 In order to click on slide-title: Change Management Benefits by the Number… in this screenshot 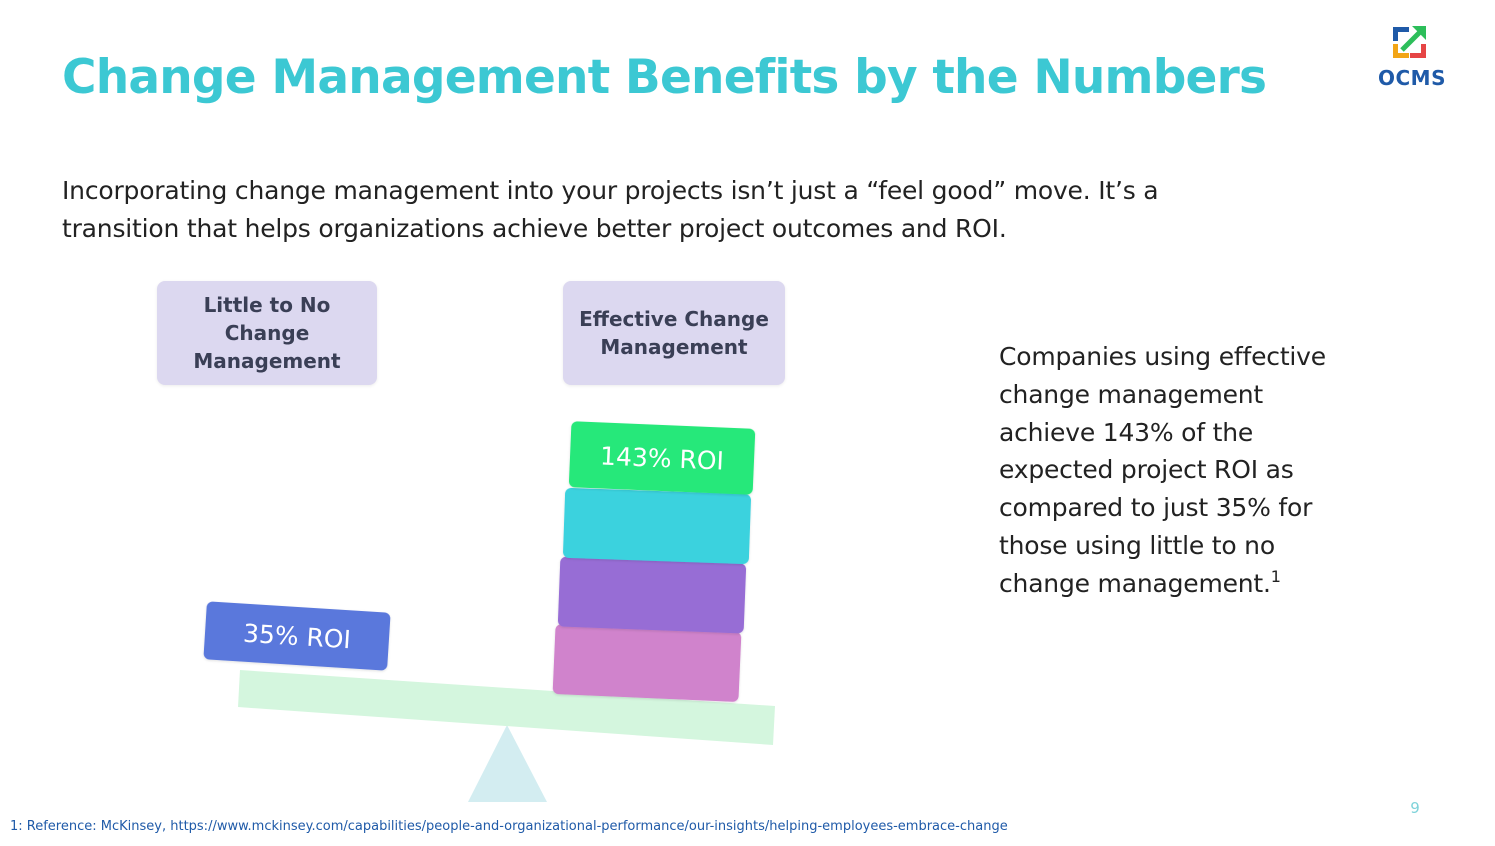, I will do `click(664, 77)`.